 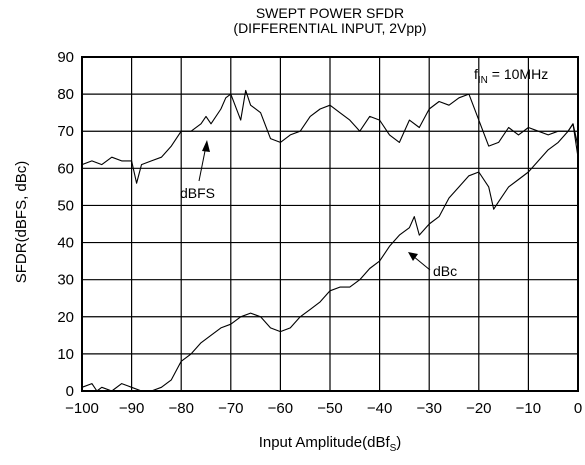 I want to click on x-axis-label: Input Amplitude(dBfS), so click(x=330, y=444).